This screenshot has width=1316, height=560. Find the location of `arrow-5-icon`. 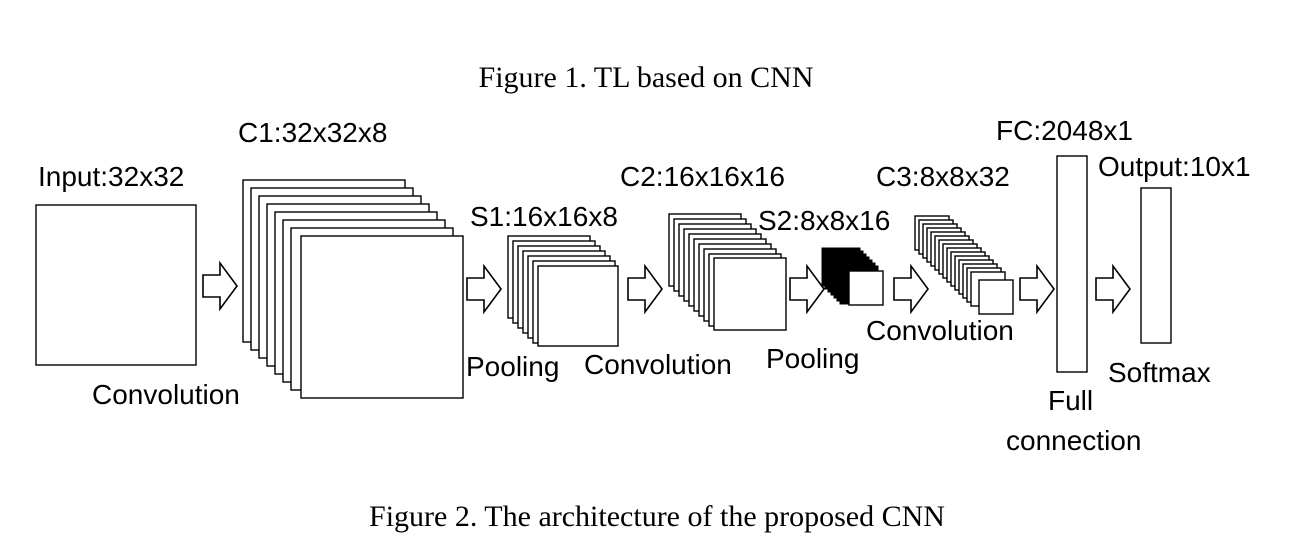

arrow-5-icon is located at coordinates (911, 289).